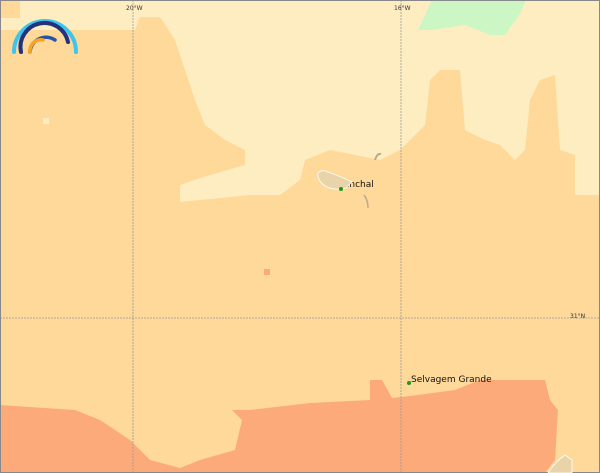 This screenshot has width=600, height=473. I want to click on place-label-funchal: Funchal, so click(356, 185).